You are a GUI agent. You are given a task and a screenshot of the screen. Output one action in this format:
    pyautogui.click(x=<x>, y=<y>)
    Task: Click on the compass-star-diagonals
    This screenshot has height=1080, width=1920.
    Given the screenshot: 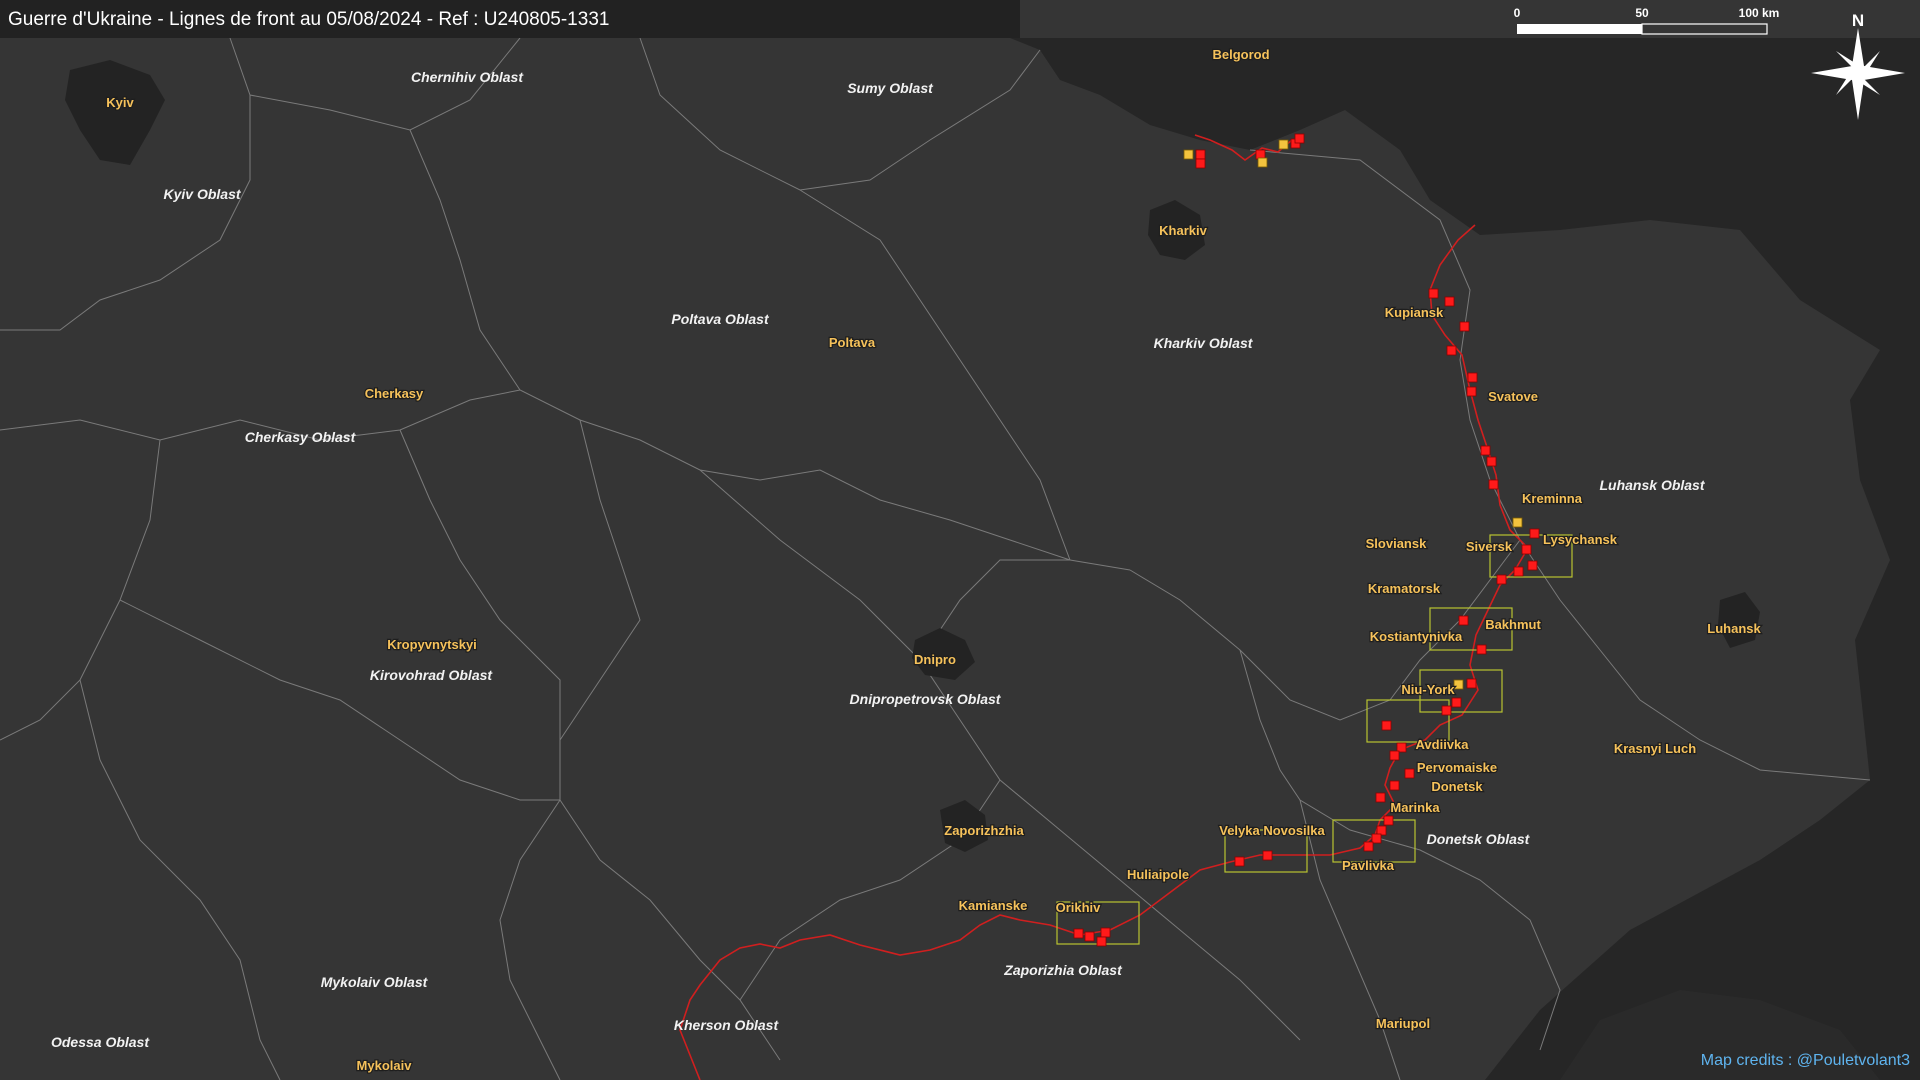 What is the action you would take?
    pyautogui.click(x=1858, y=73)
    